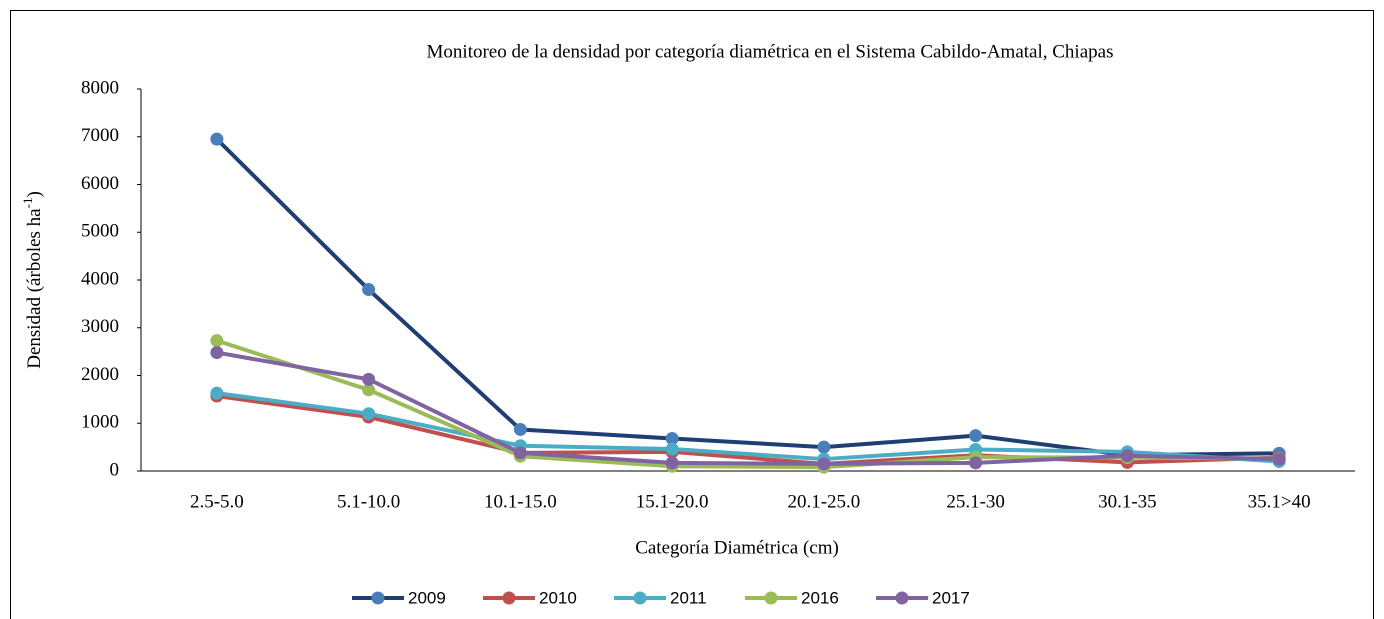 This screenshot has width=1384, height=619. I want to click on y-tick-label: 0, so click(115, 469).